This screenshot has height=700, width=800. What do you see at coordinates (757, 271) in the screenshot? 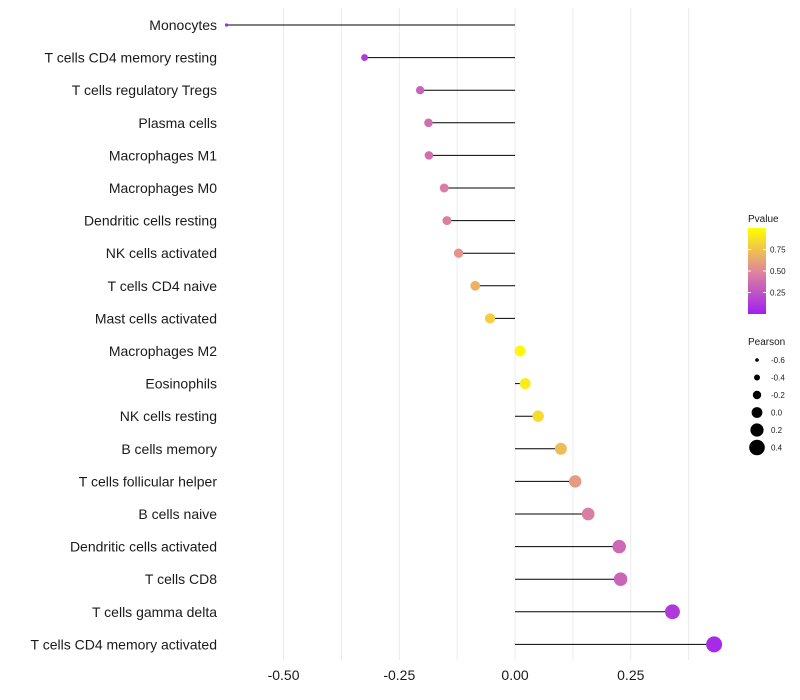
I see `color-legend-bar` at bounding box center [757, 271].